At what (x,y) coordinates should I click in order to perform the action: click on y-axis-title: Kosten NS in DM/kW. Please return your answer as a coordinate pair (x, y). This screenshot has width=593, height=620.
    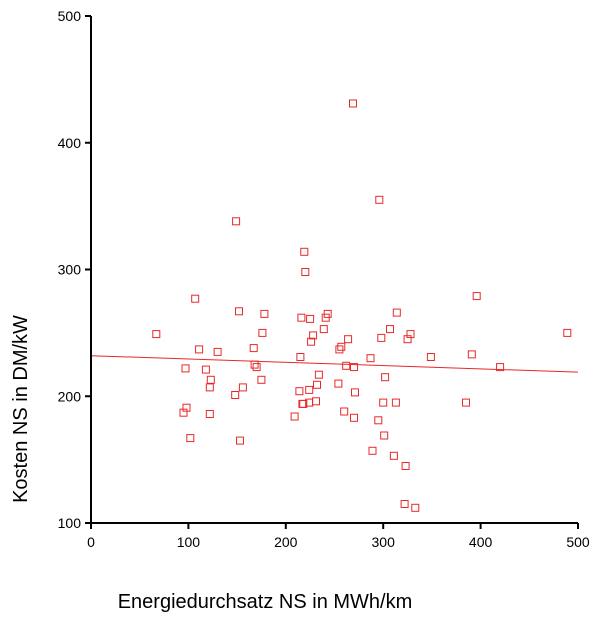
    Looking at the image, I should click on (21, 409).